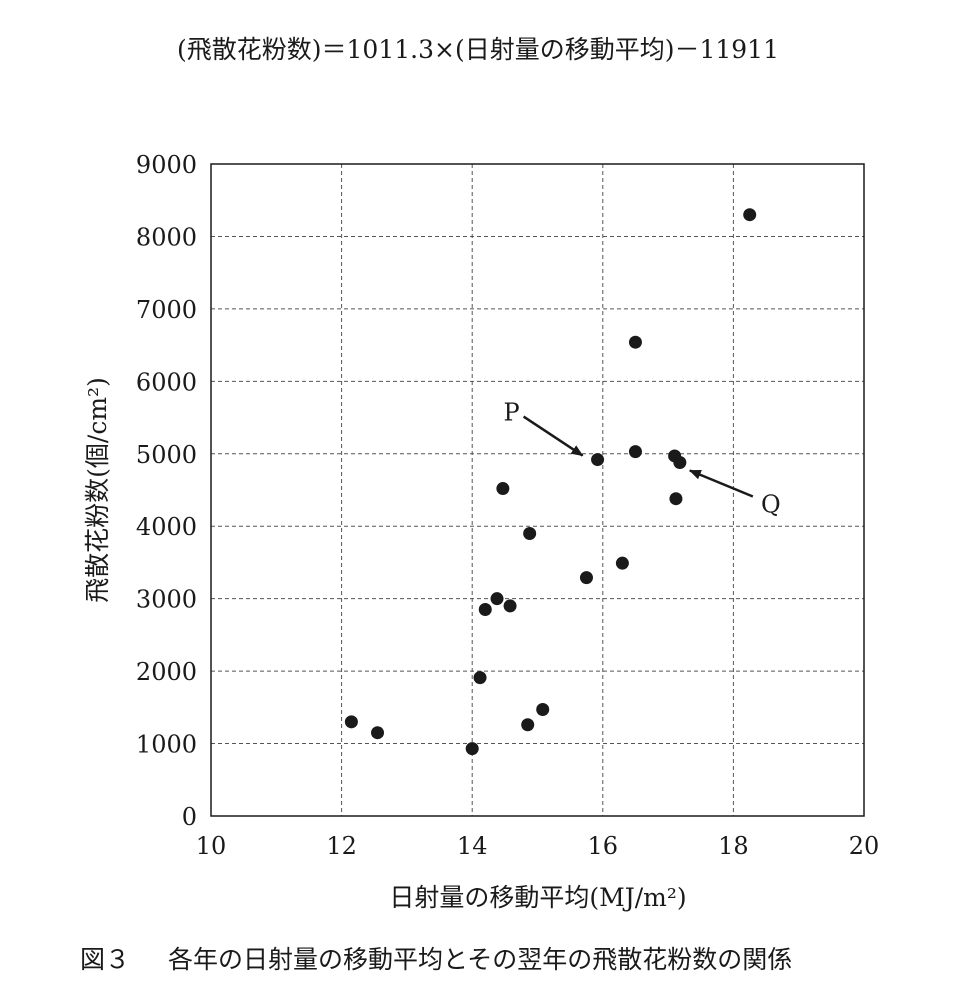 The height and width of the screenshot is (1004, 966). What do you see at coordinates (166, 237) in the screenshot?
I see `y-tick-label: 8000` at bounding box center [166, 237].